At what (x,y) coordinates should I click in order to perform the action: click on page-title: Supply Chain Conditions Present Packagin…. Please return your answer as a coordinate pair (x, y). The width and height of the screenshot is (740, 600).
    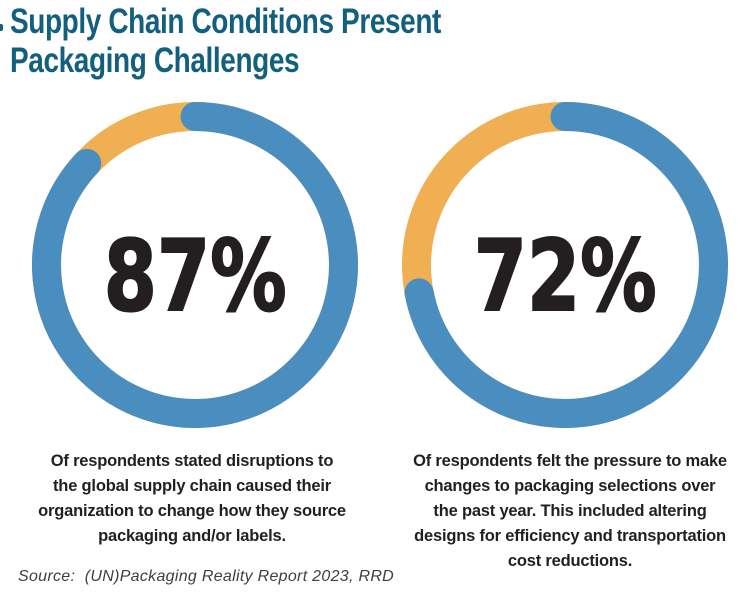
    Looking at the image, I should click on (225, 41).